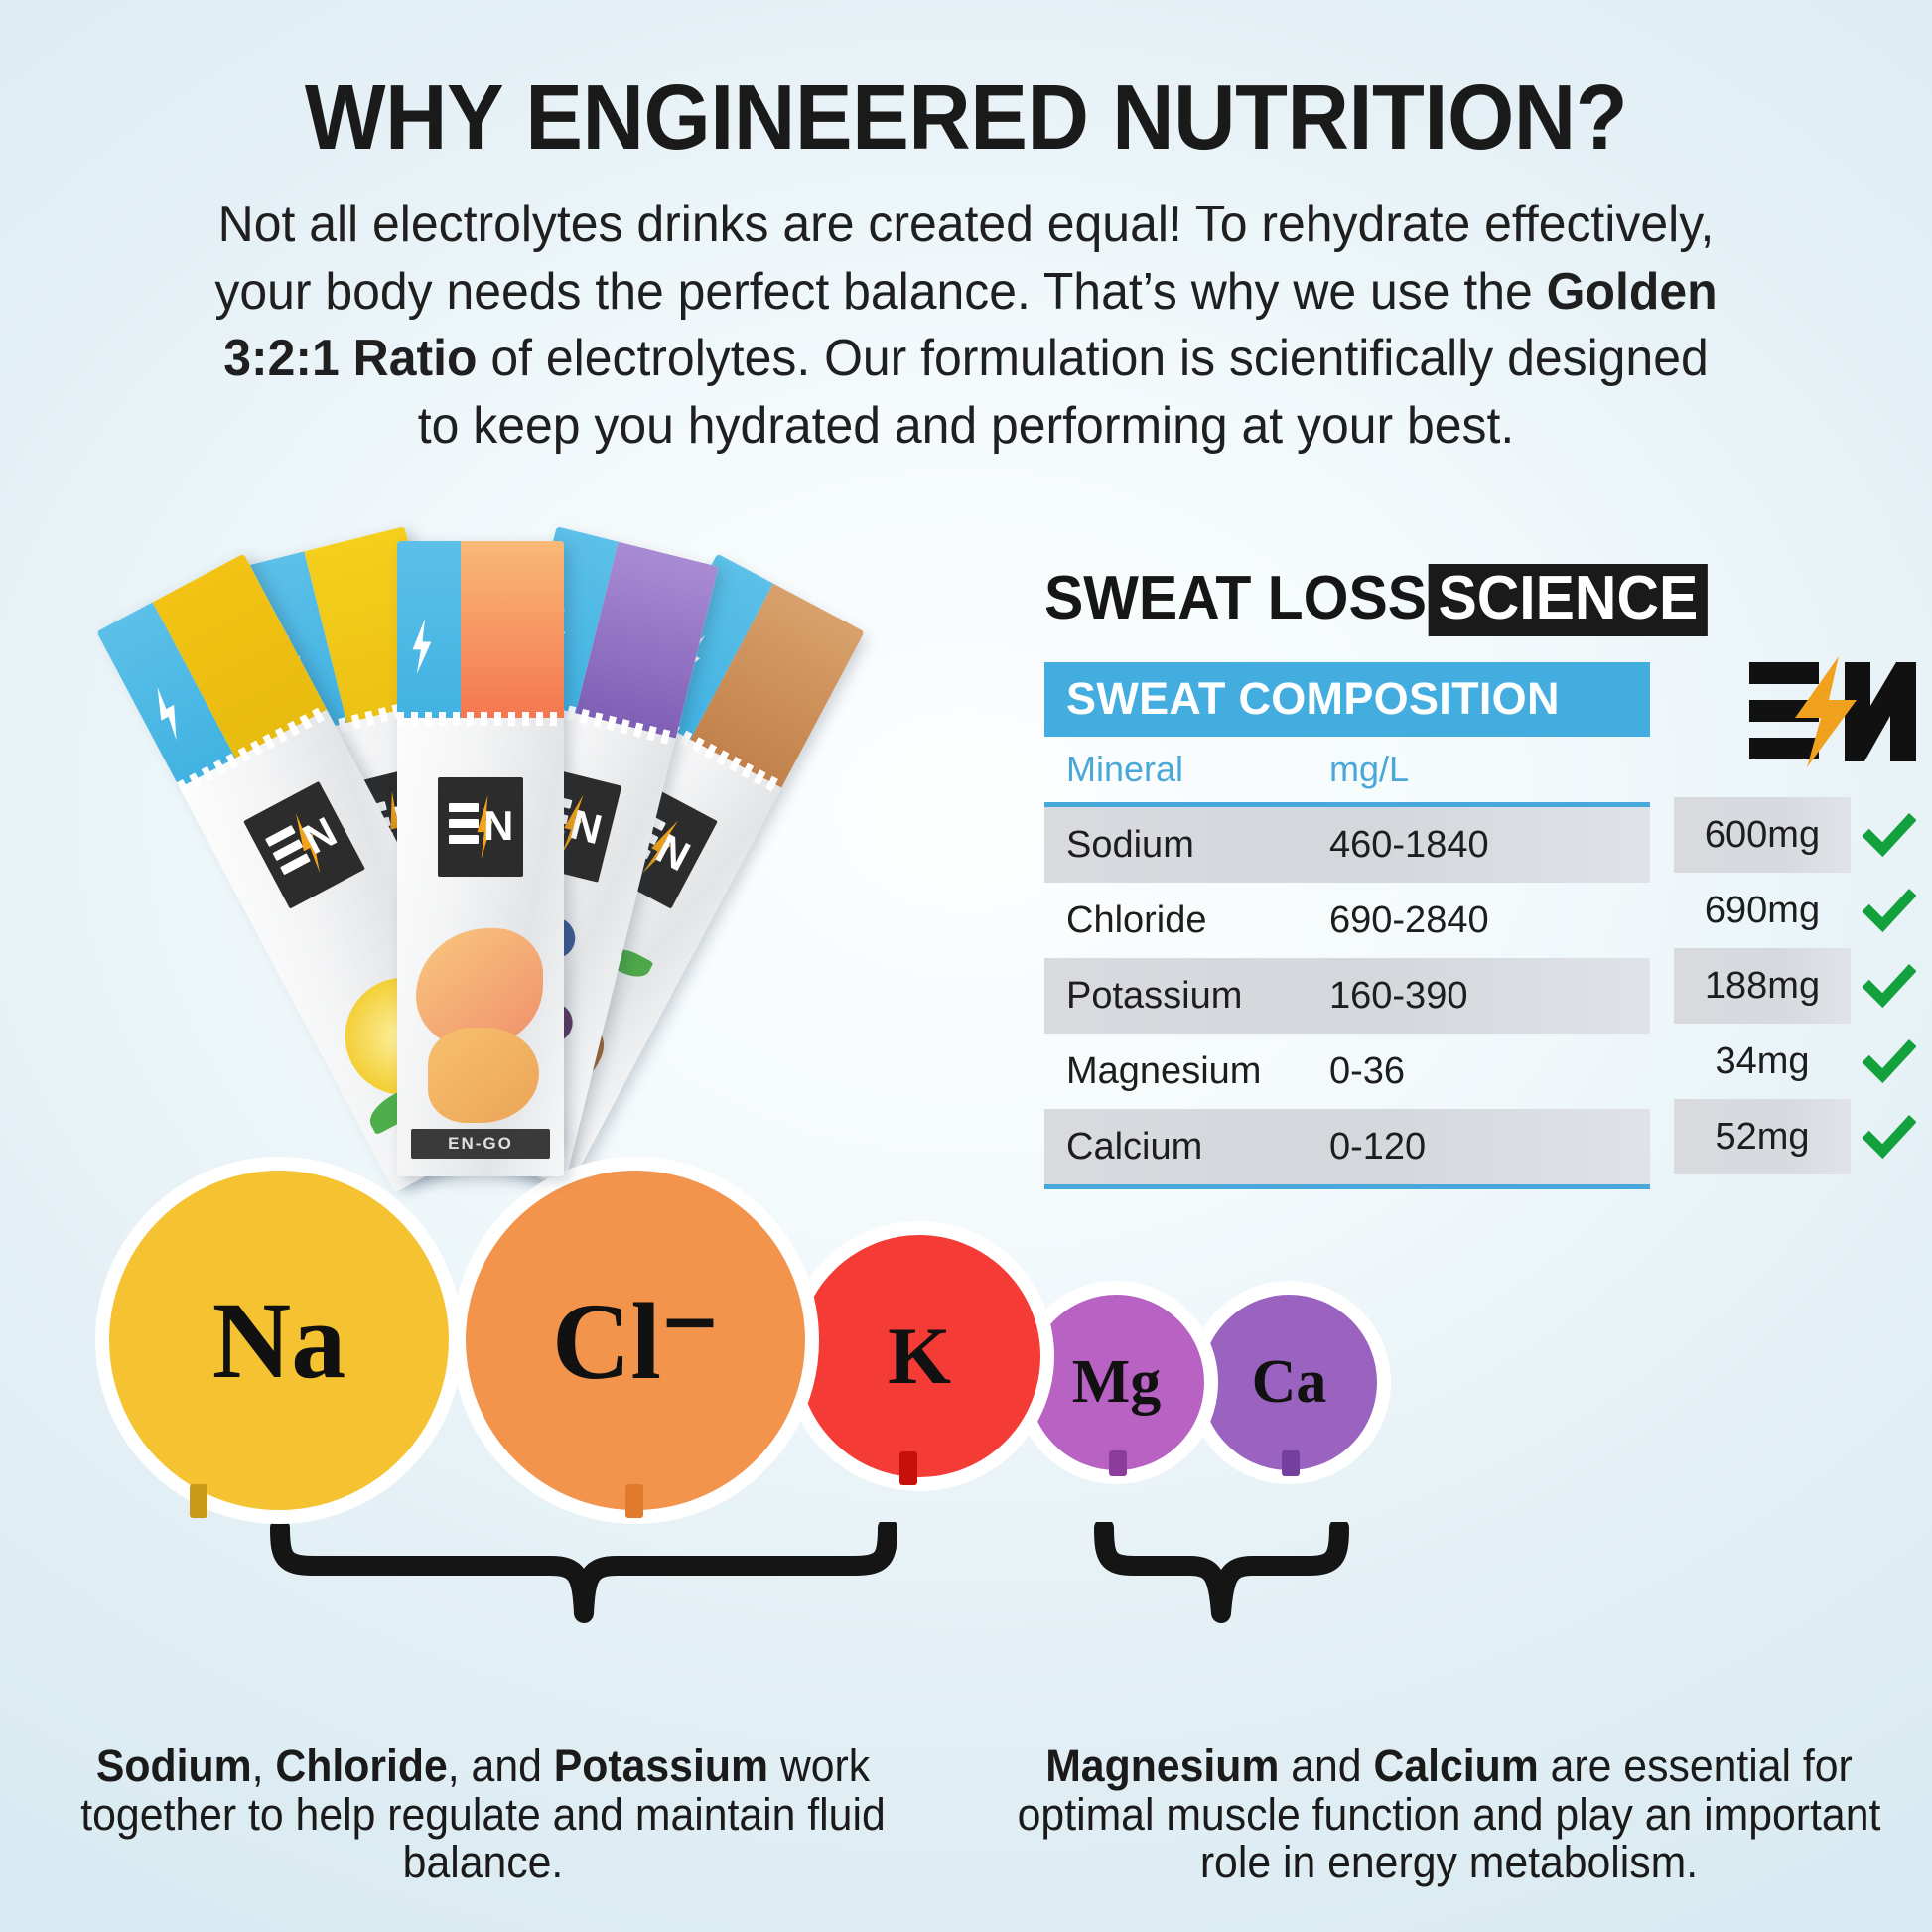 This screenshot has width=1932, height=1932. Describe the element at coordinates (512, 630) in the screenshot. I see `flavor-band` at that location.